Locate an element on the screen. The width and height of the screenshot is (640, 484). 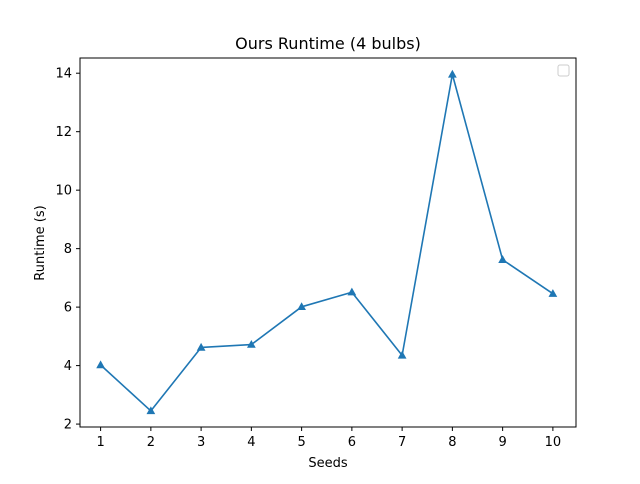
x-axis-ticks: 1 2 3 4 5 6 7 8 9 10 is located at coordinates (328, 438).